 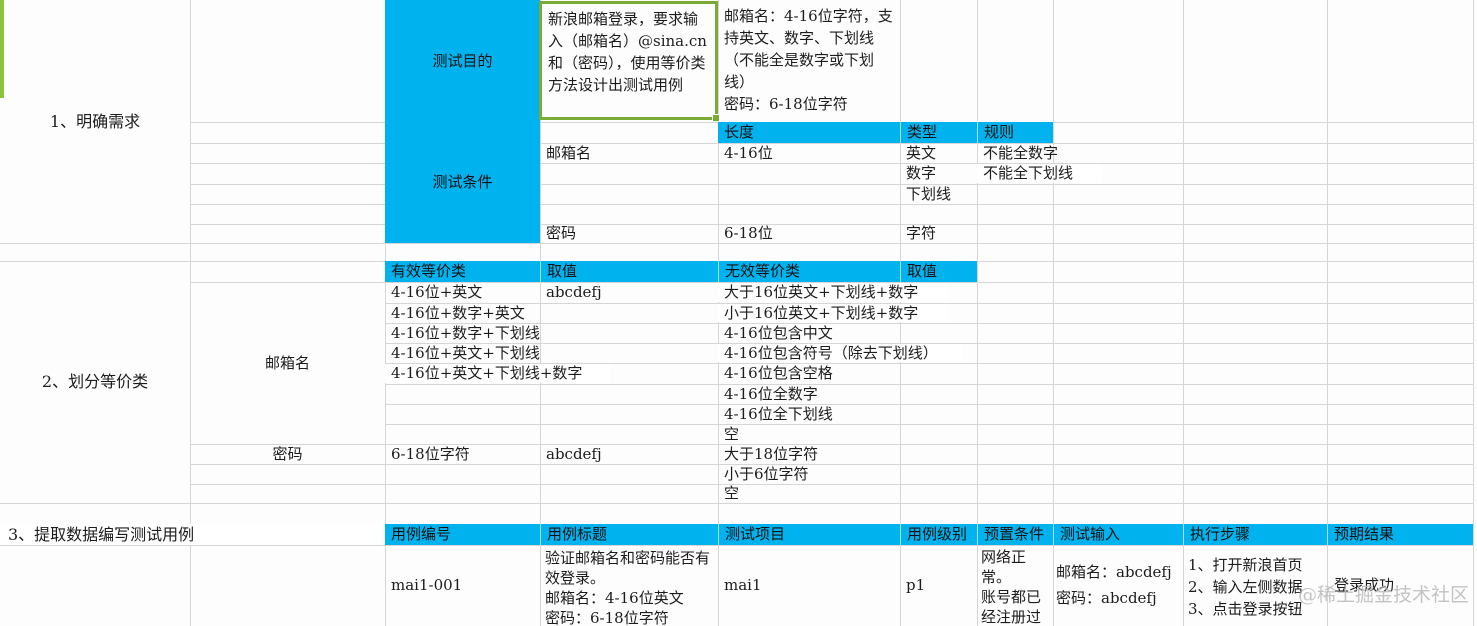 What do you see at coordinates (574, 453) in the screenshot?
I see `cell-valid-pwd-value: abcdefj` at bounding box center [574, 453].